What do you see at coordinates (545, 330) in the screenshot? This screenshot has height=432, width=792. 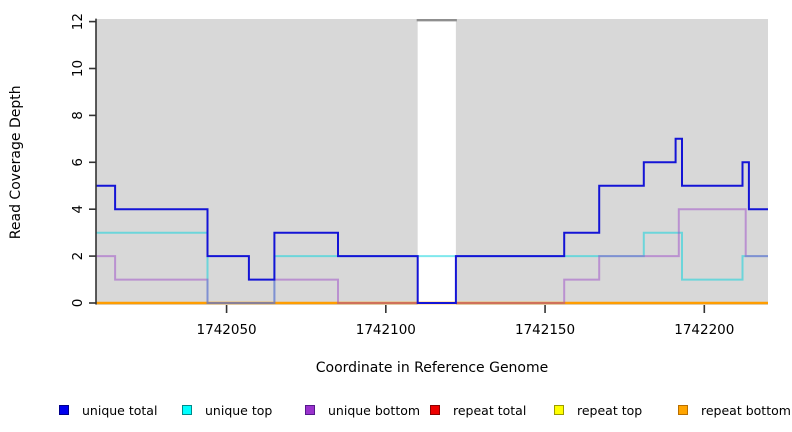 I see `x-tick-label: 1742150` at bounding box center [545, 330].